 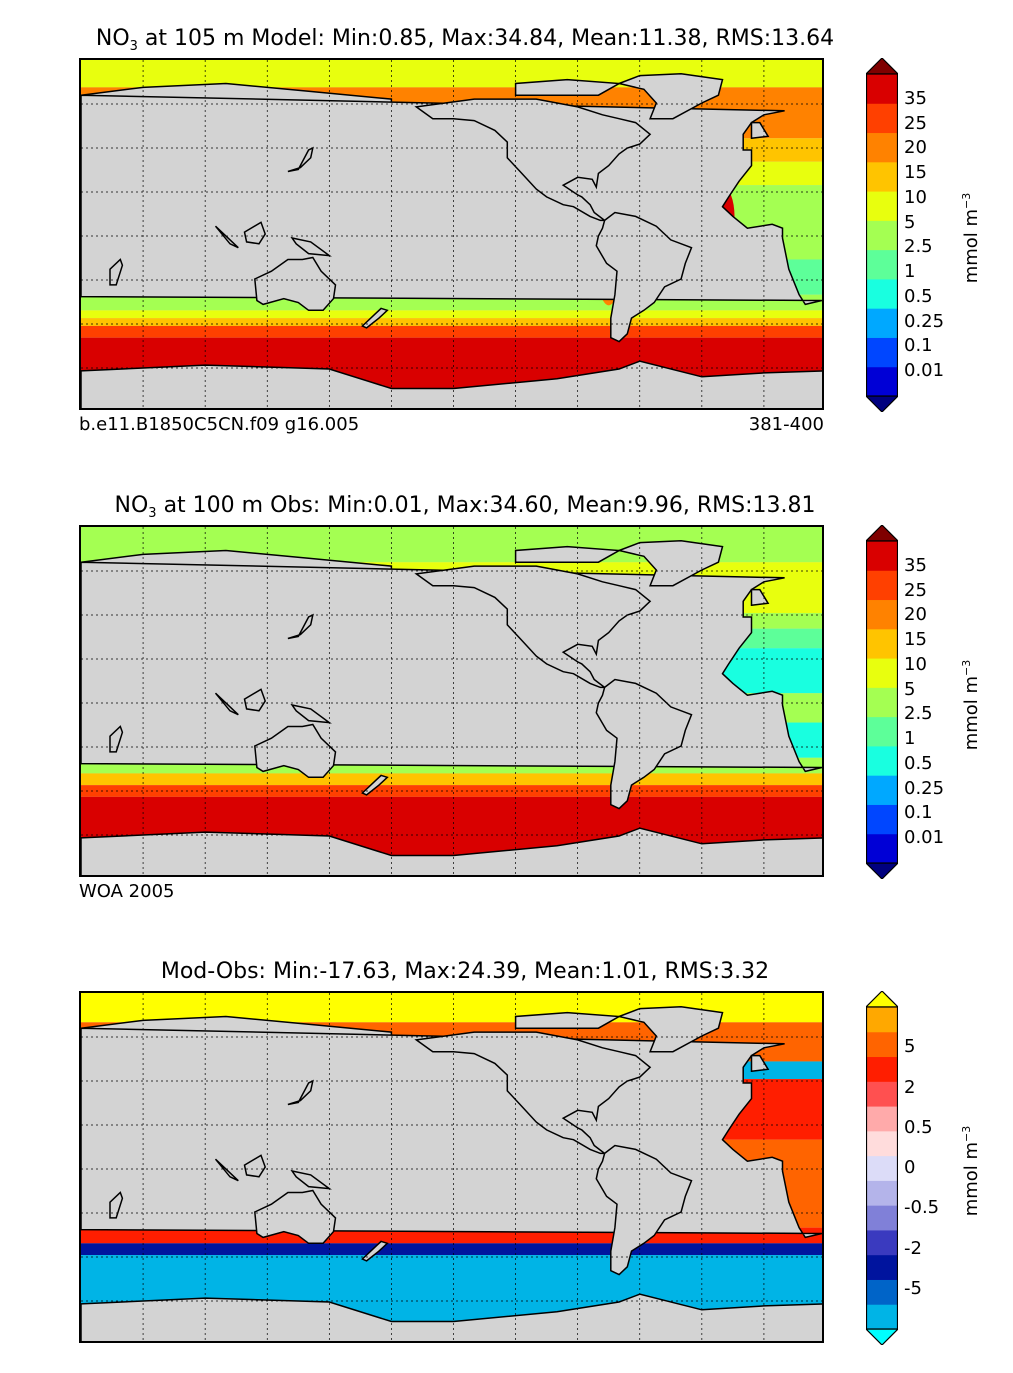 What do you see at coordinates (786, 424) in the screenshot?
I see `years-label: 381-400` at bounding box center [786, 424].